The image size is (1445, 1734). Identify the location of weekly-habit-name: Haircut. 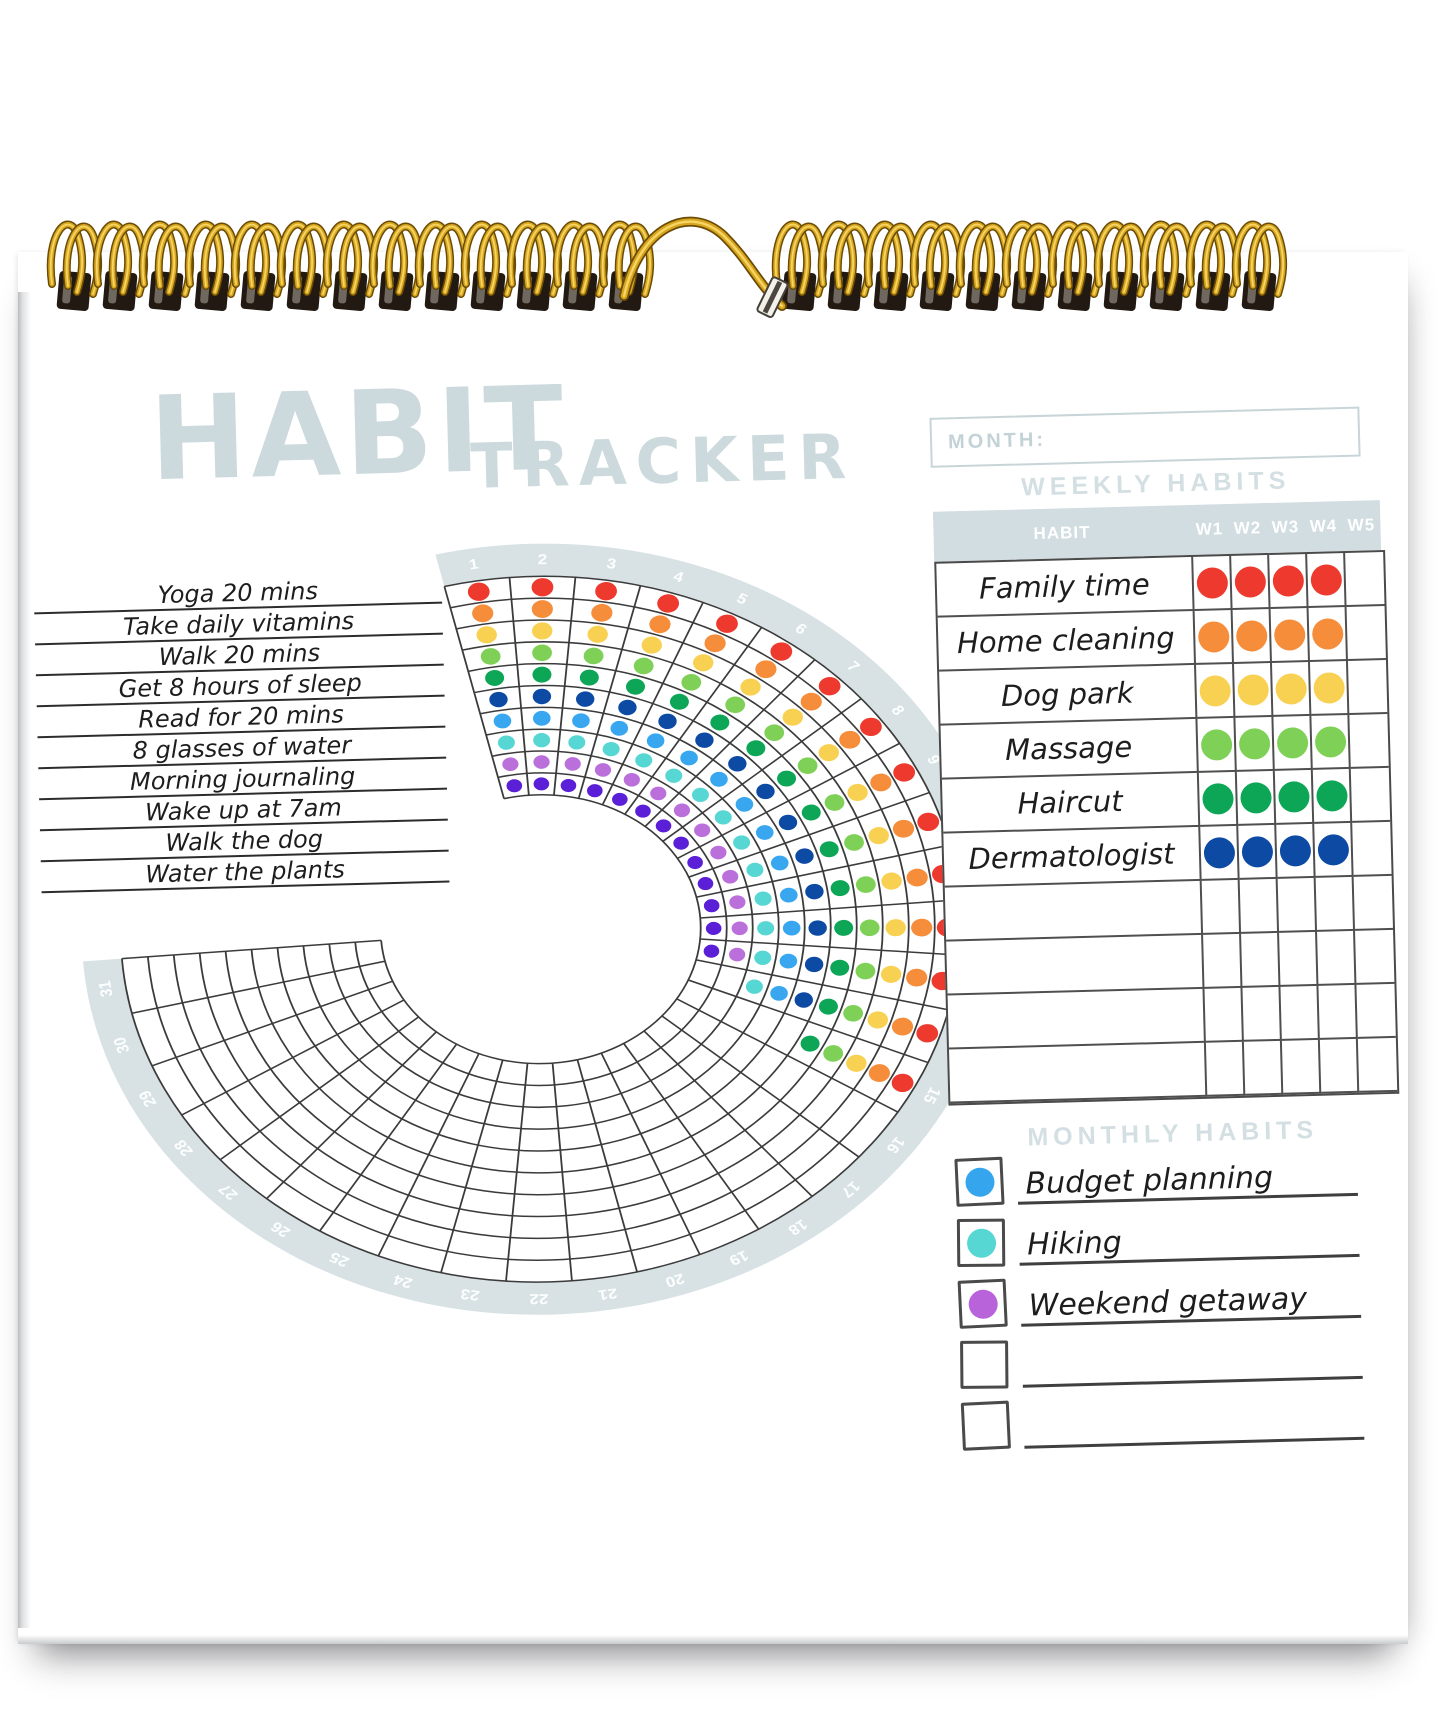
(1070, 802).